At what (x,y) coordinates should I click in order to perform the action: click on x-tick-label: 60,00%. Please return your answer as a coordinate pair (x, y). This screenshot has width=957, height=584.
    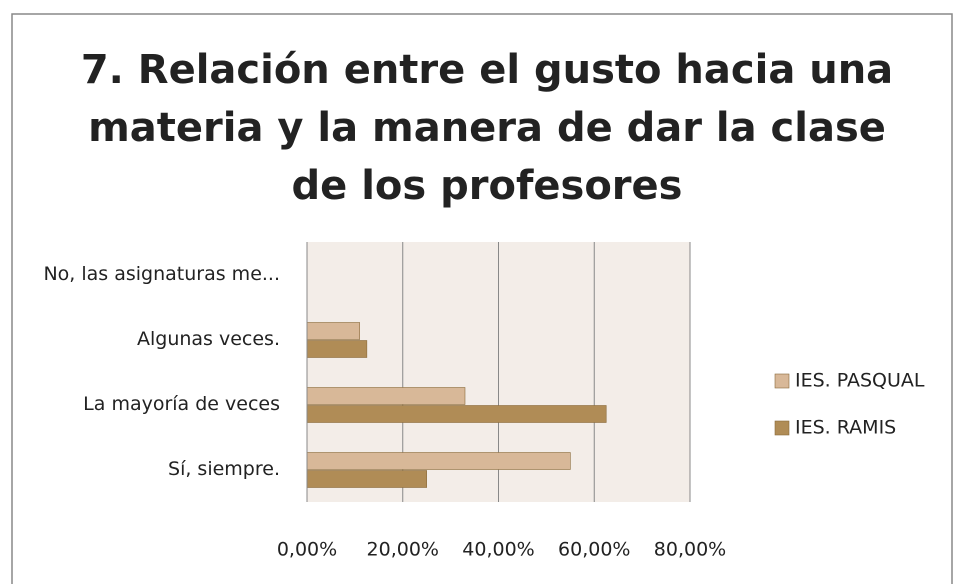
    Looking at the image, I should click on (594, 550).